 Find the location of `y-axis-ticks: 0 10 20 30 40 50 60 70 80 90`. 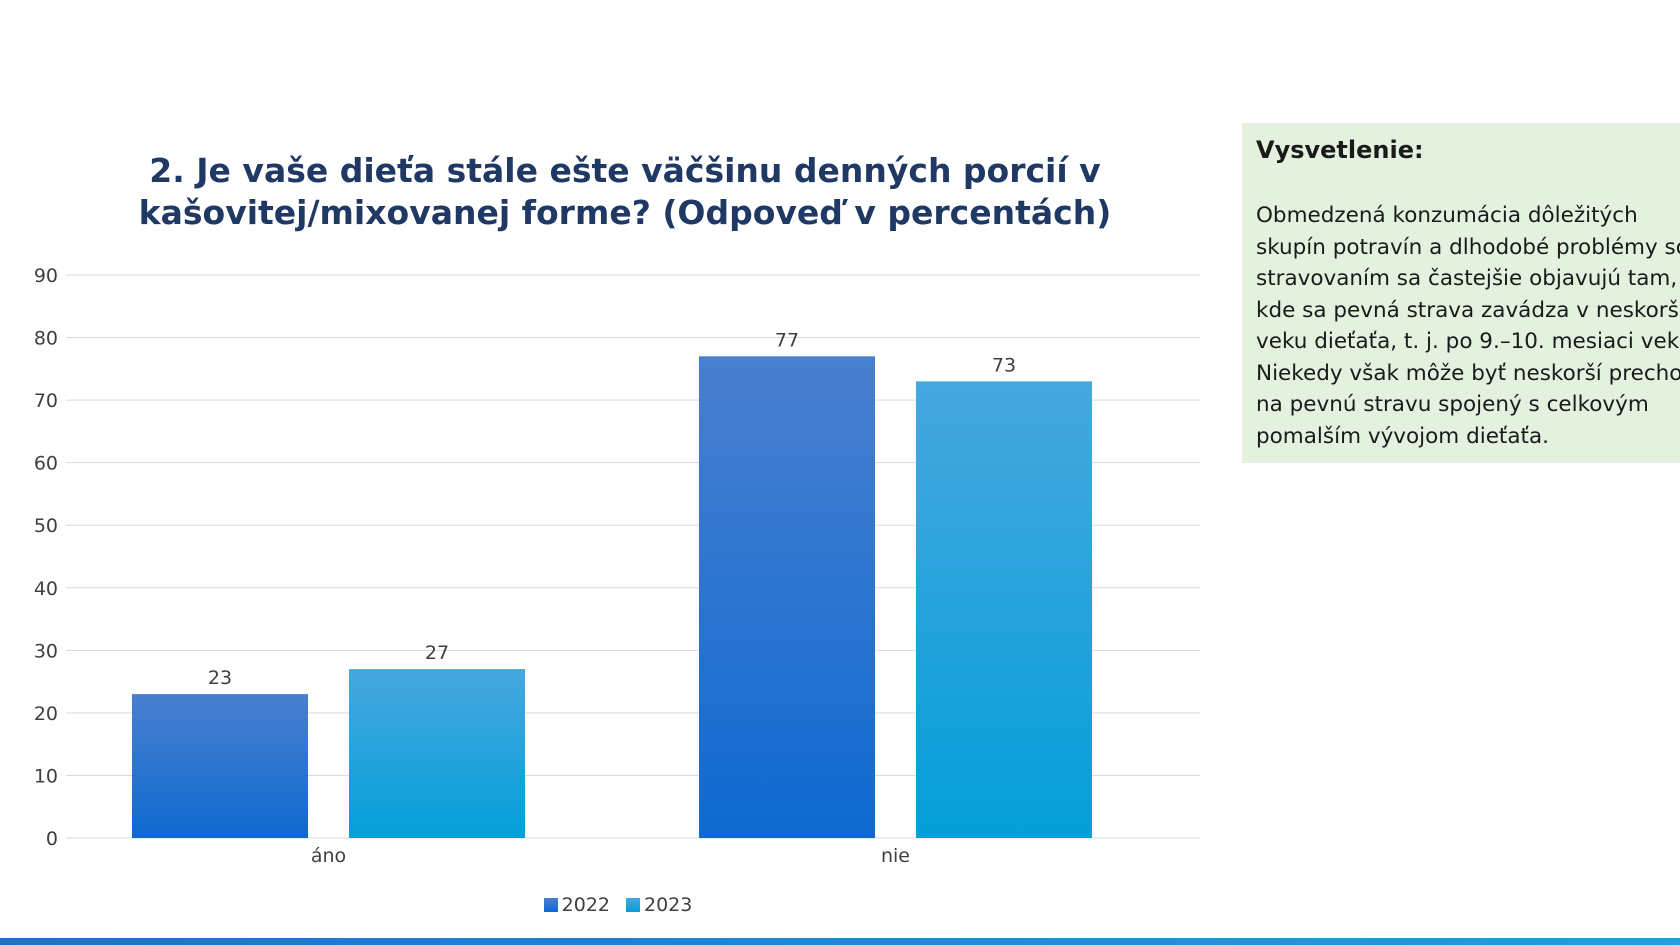

y-axis-ticks: 0 10 20 30 40 50 60 70 80 90 is located at coordinates (46, 557).